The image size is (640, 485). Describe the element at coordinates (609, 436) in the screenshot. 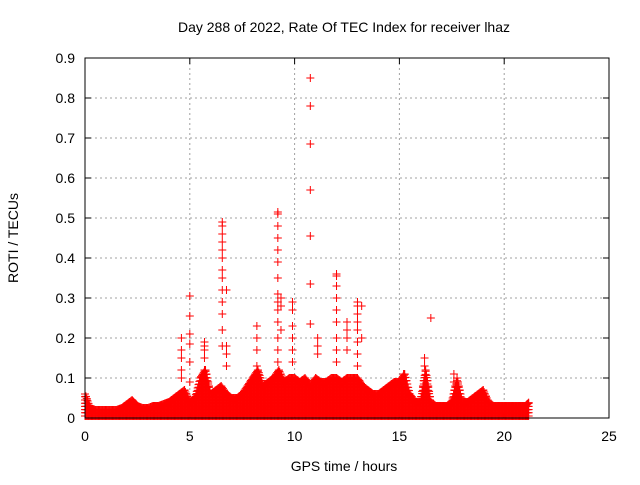

I see `x-tick-label: 25` at that location.